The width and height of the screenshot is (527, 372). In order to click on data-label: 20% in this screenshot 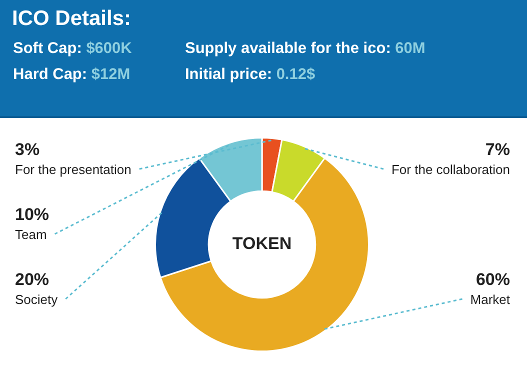, I will do `click(32, 279)`.